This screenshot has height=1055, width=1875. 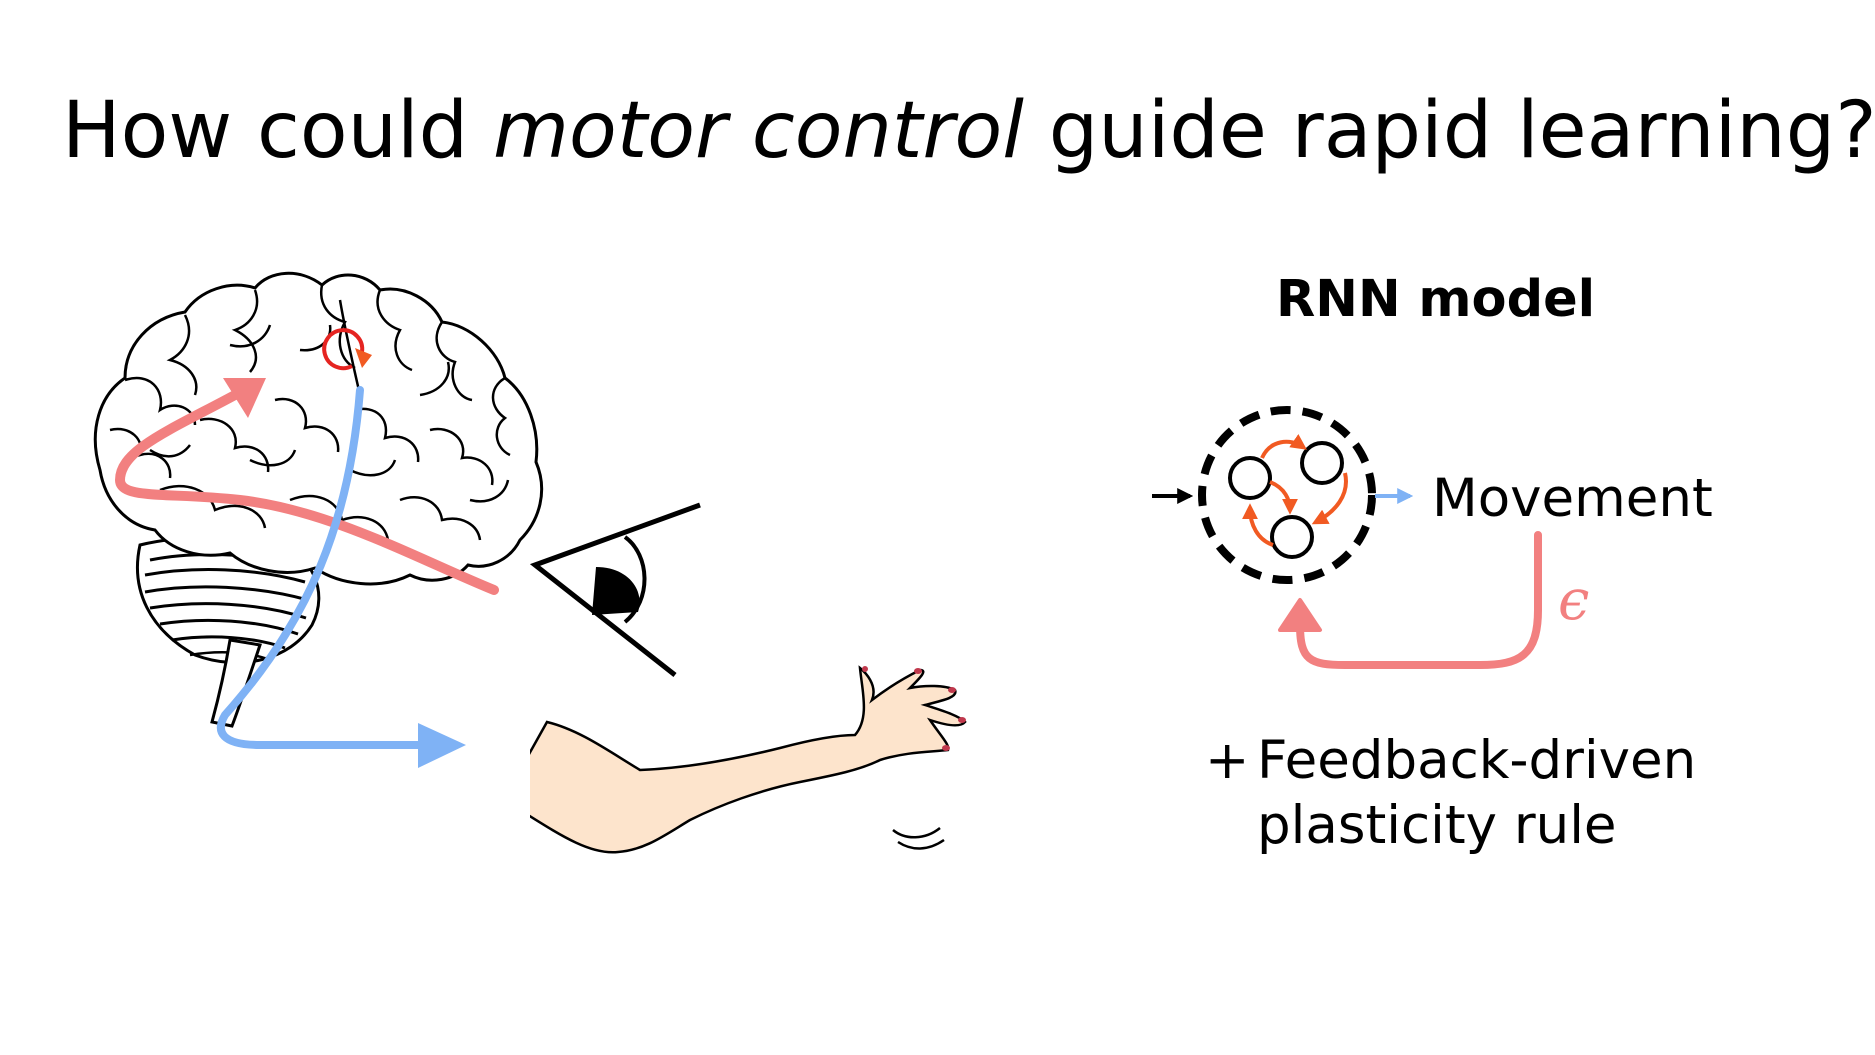 What do you see at coordinates (1227, 760) in the screenshot?
I see `plus-sign: +` at bounding box center [1227, 760].